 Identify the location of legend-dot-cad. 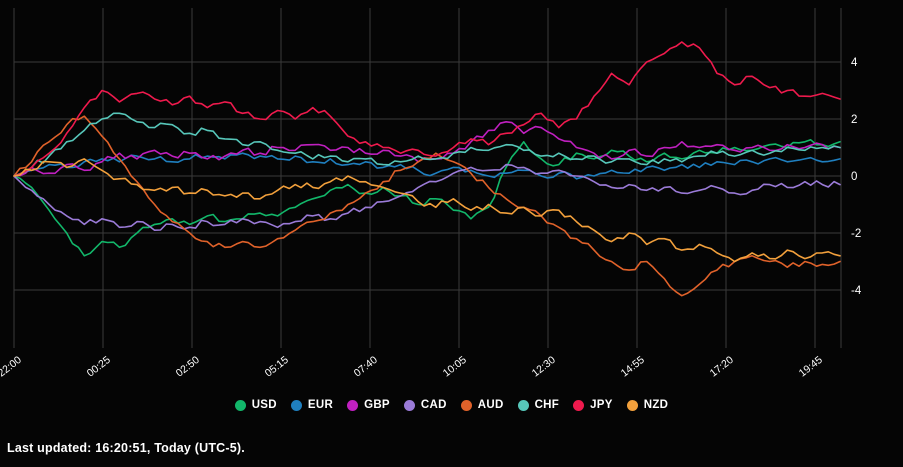
(409, 405).